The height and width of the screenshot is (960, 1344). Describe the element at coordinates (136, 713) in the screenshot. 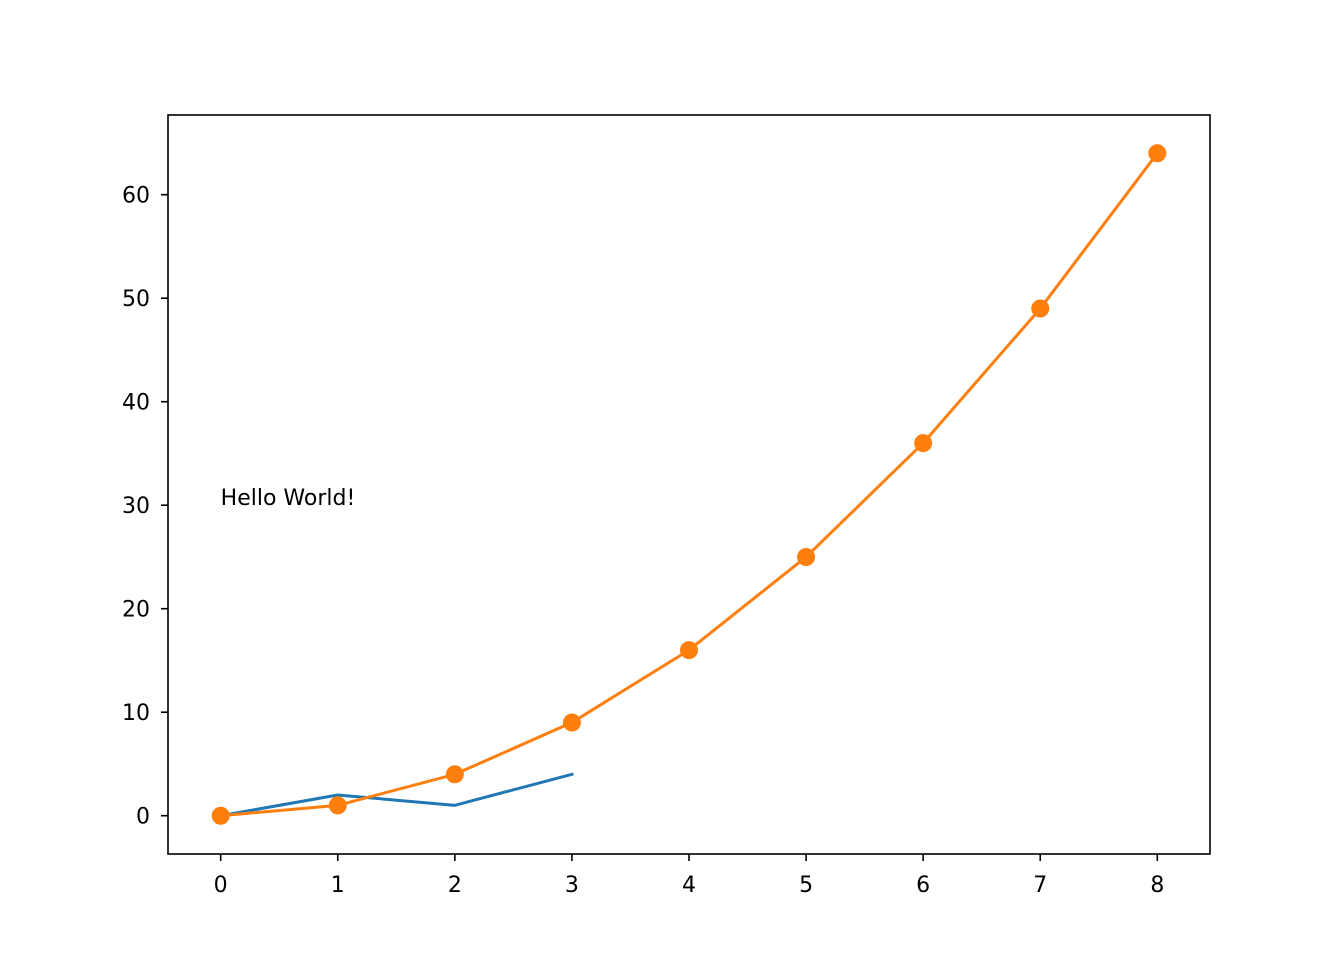

I see `y-tick-label: 10` at that location.